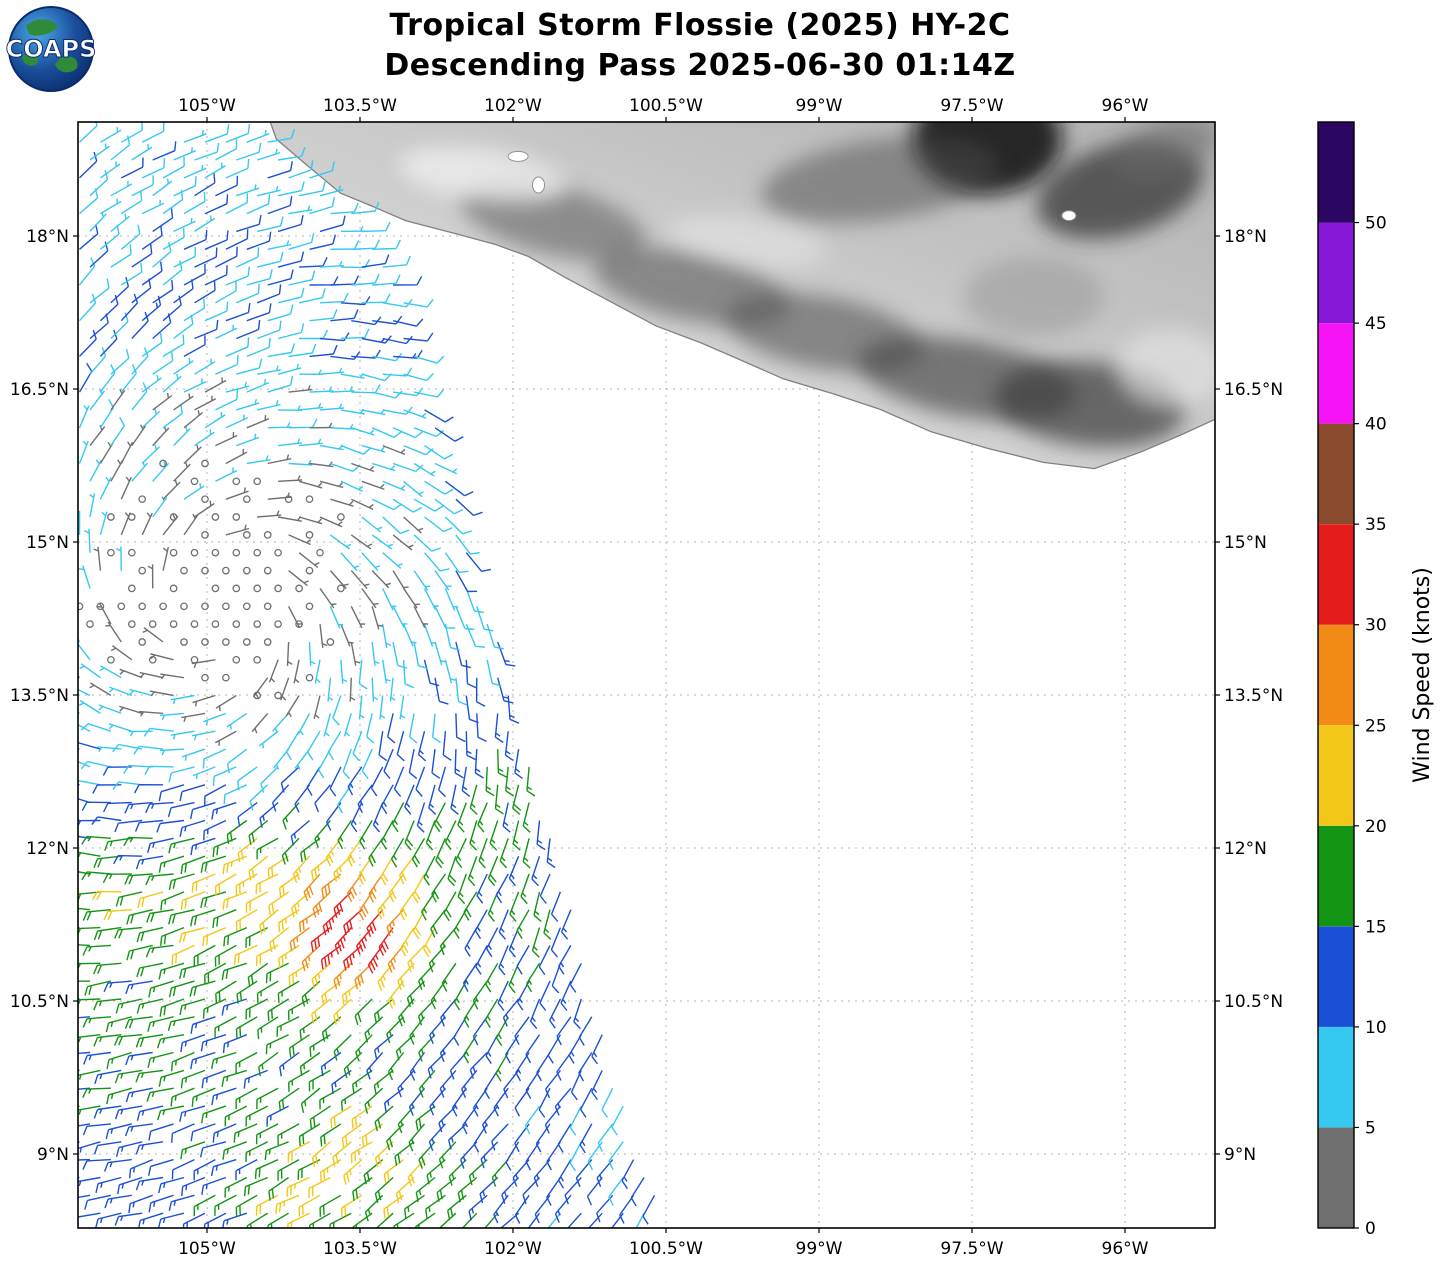  Describe the element at coordinates (1336, 876) in the screenshot. I see `colorbar-bin` at that location.